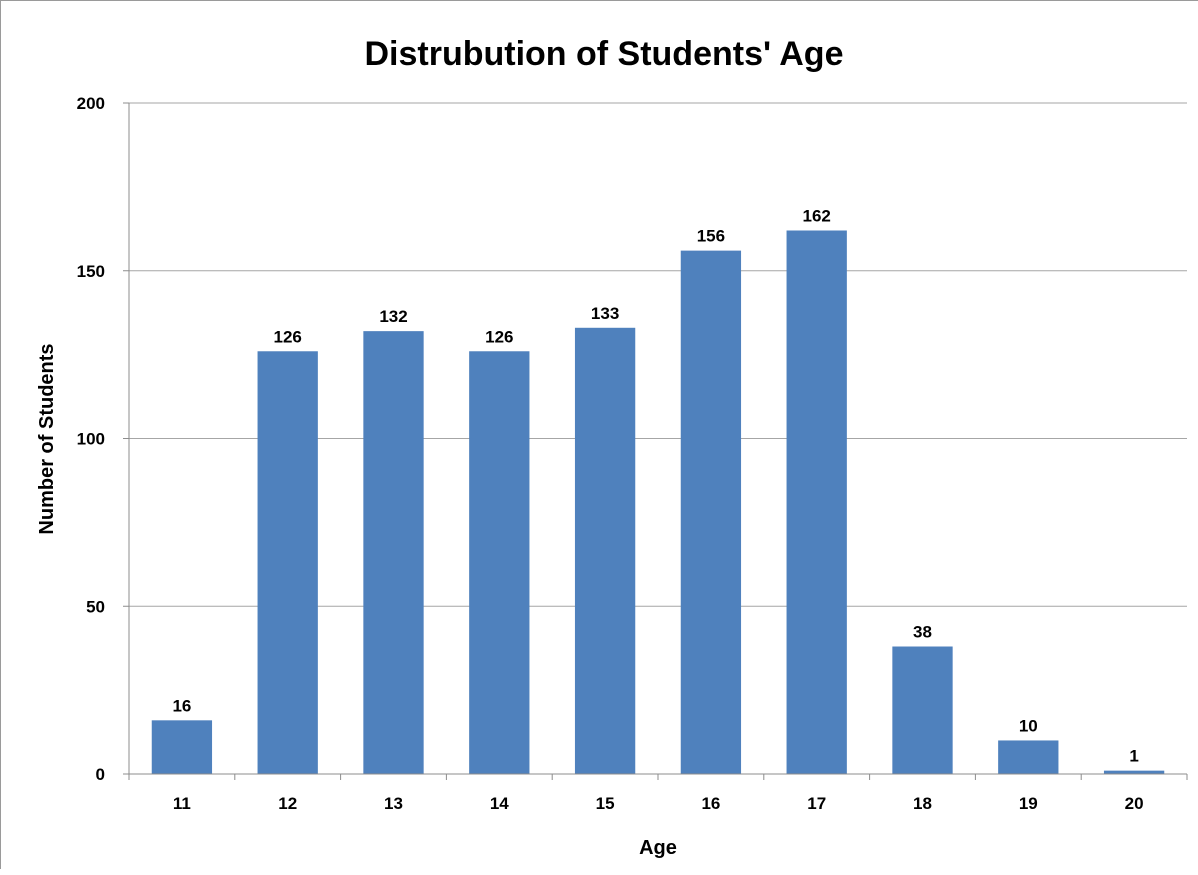  I want to click on x-tick-label: 17, so click(816, 803).